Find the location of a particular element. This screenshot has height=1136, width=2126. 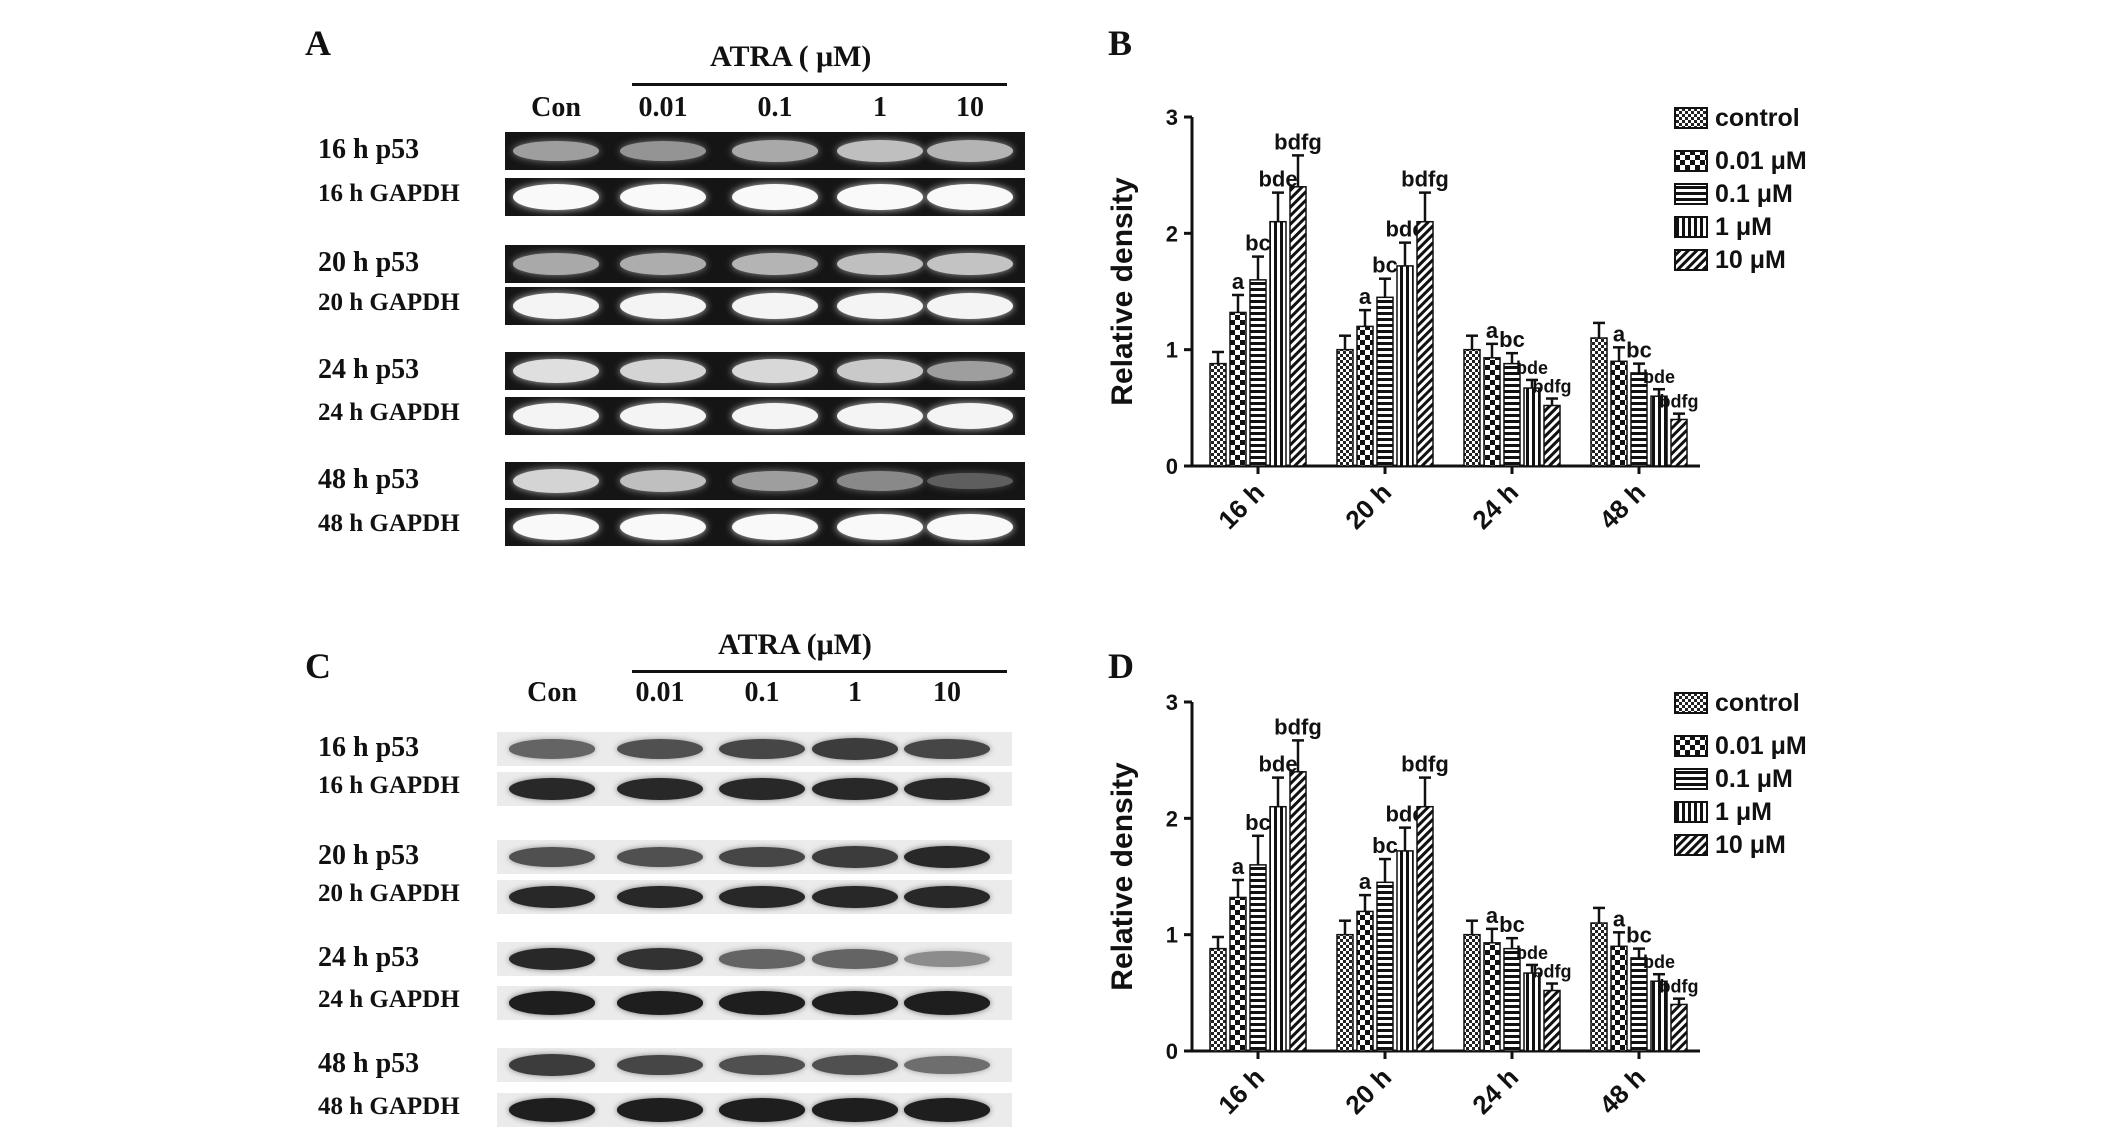

blot-row-label: 16 h GAPDH is located at coordinates (389, 193).